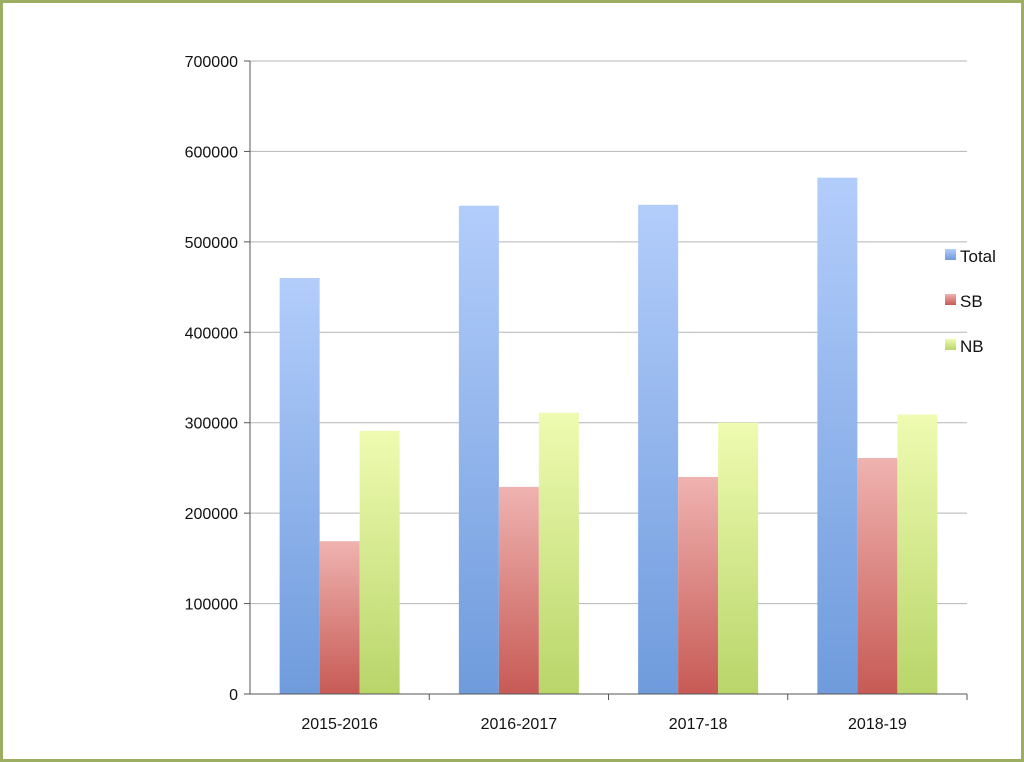 Image resolution: width=1024 pixels, height=762 pixels. I want to click on legend: Total SB NB, so click(970, 301).